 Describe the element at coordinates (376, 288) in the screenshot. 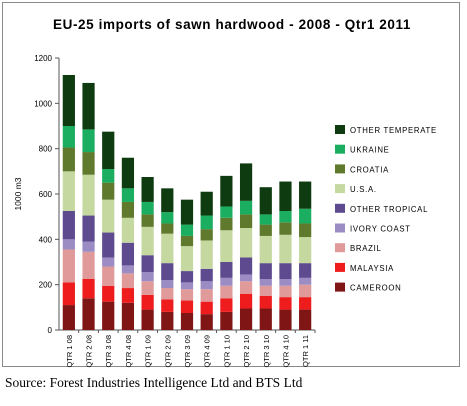

I see `legend-label: CAMEROON` at that location.